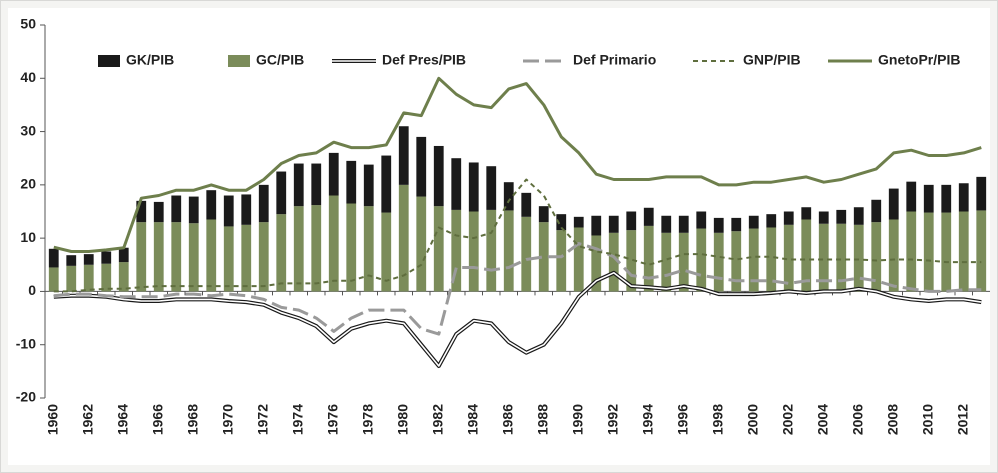 This screenshot has width=998, height=473. What do you see at coordinates (614, 60) in the screenshot?
I see `legend-label: Def Primario` at bounding box center [614, 60].